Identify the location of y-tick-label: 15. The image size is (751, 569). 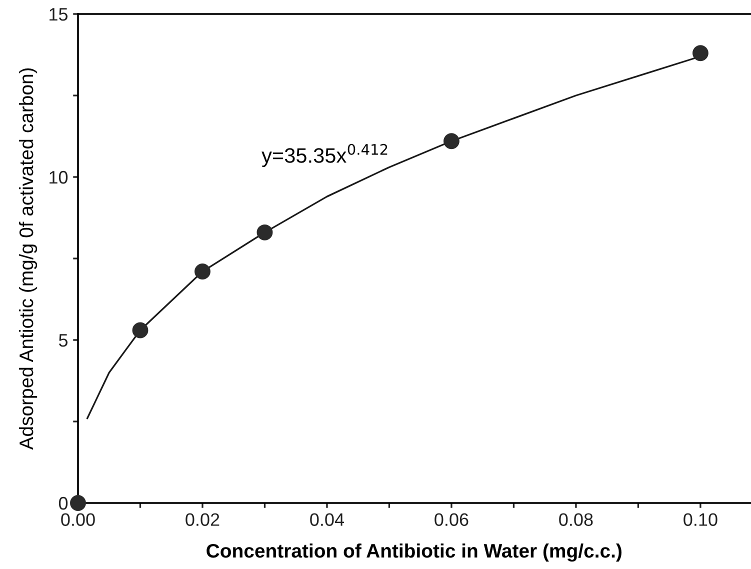
(59, 14).